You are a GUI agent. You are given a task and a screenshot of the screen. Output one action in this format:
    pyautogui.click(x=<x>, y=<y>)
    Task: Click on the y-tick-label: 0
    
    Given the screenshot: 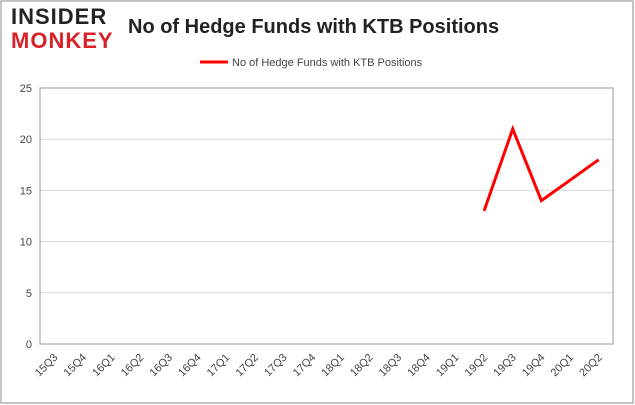 What is the action you would take?
    pyautogui.click(x=29, y=345)
    